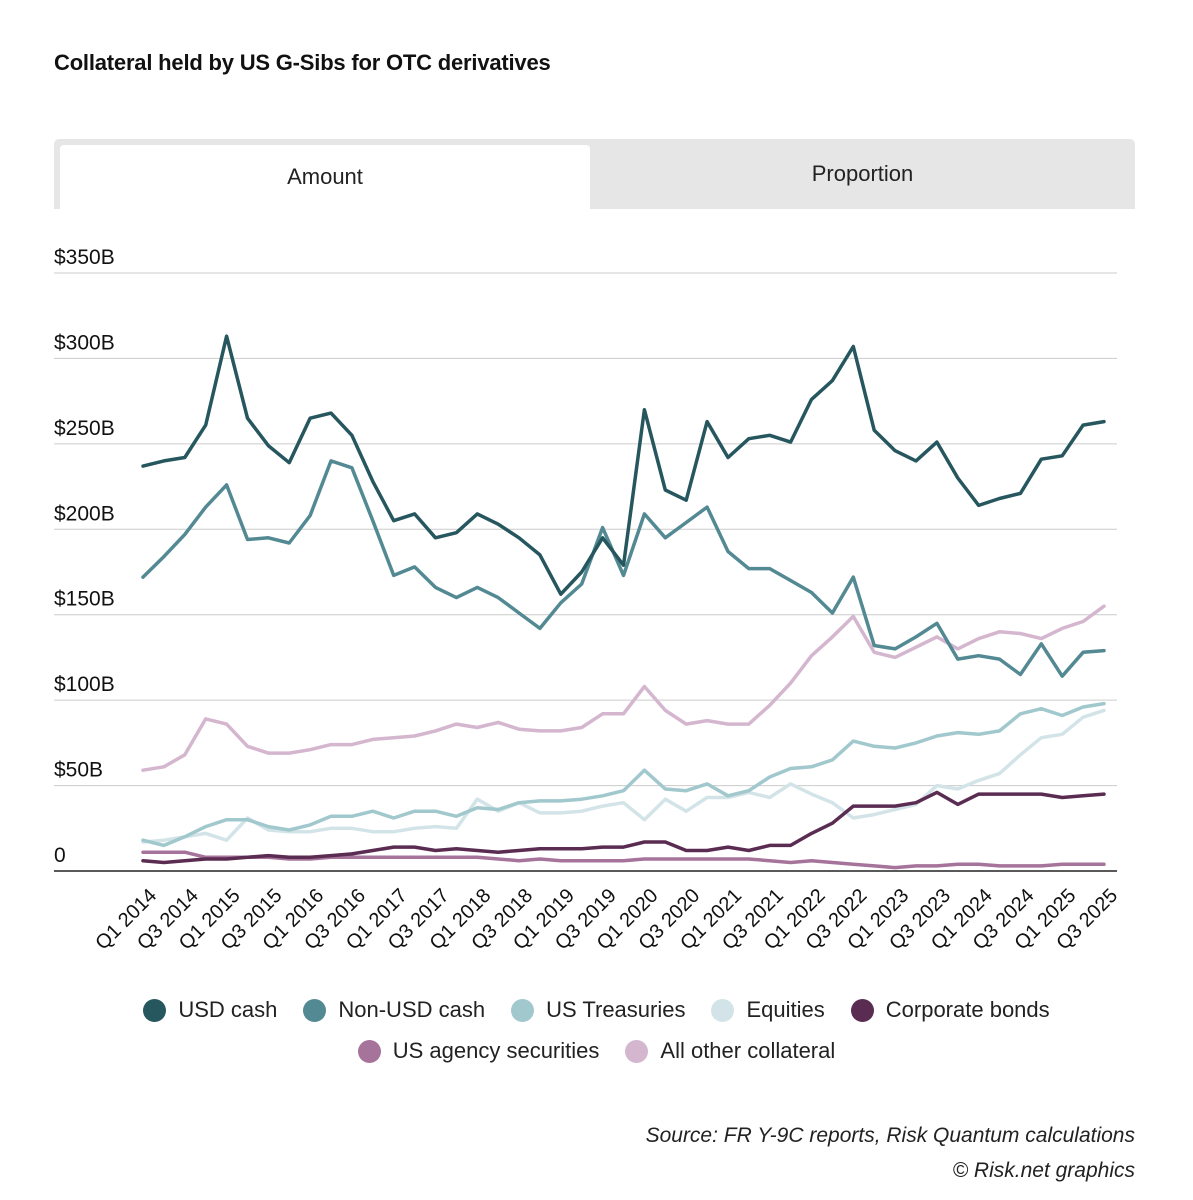 This screenshot has width=1193, height=1200. Describe the element at coordinates (78, 770) in the screenshot. I see `y-tick-label: $50B` at that location.